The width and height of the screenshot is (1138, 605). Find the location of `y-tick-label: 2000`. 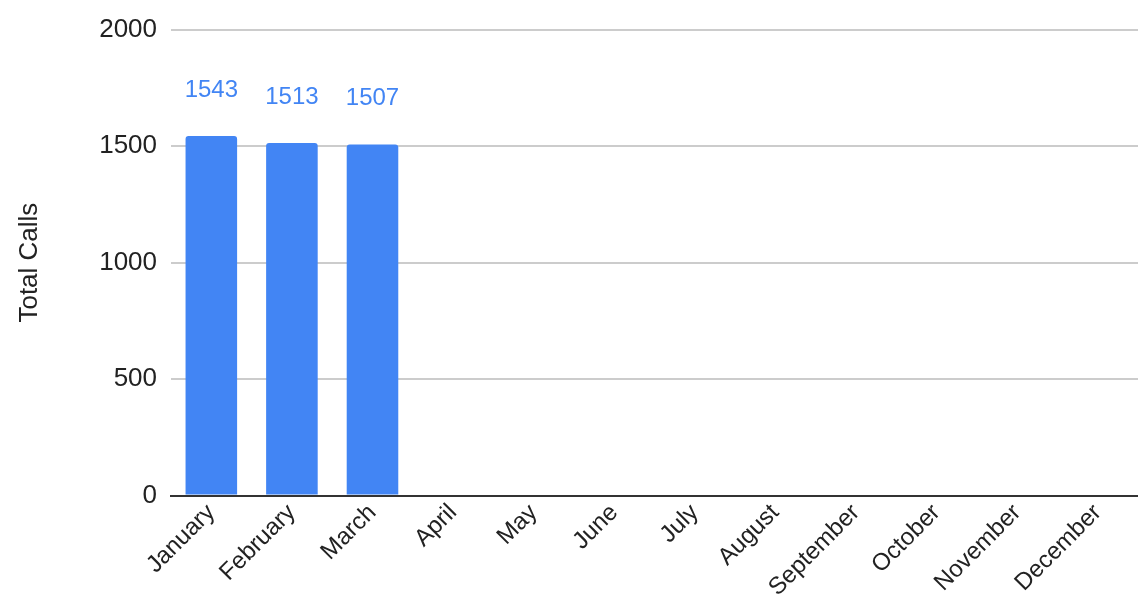

y-tick-label: 2000 is located at coordinates (128, 27).